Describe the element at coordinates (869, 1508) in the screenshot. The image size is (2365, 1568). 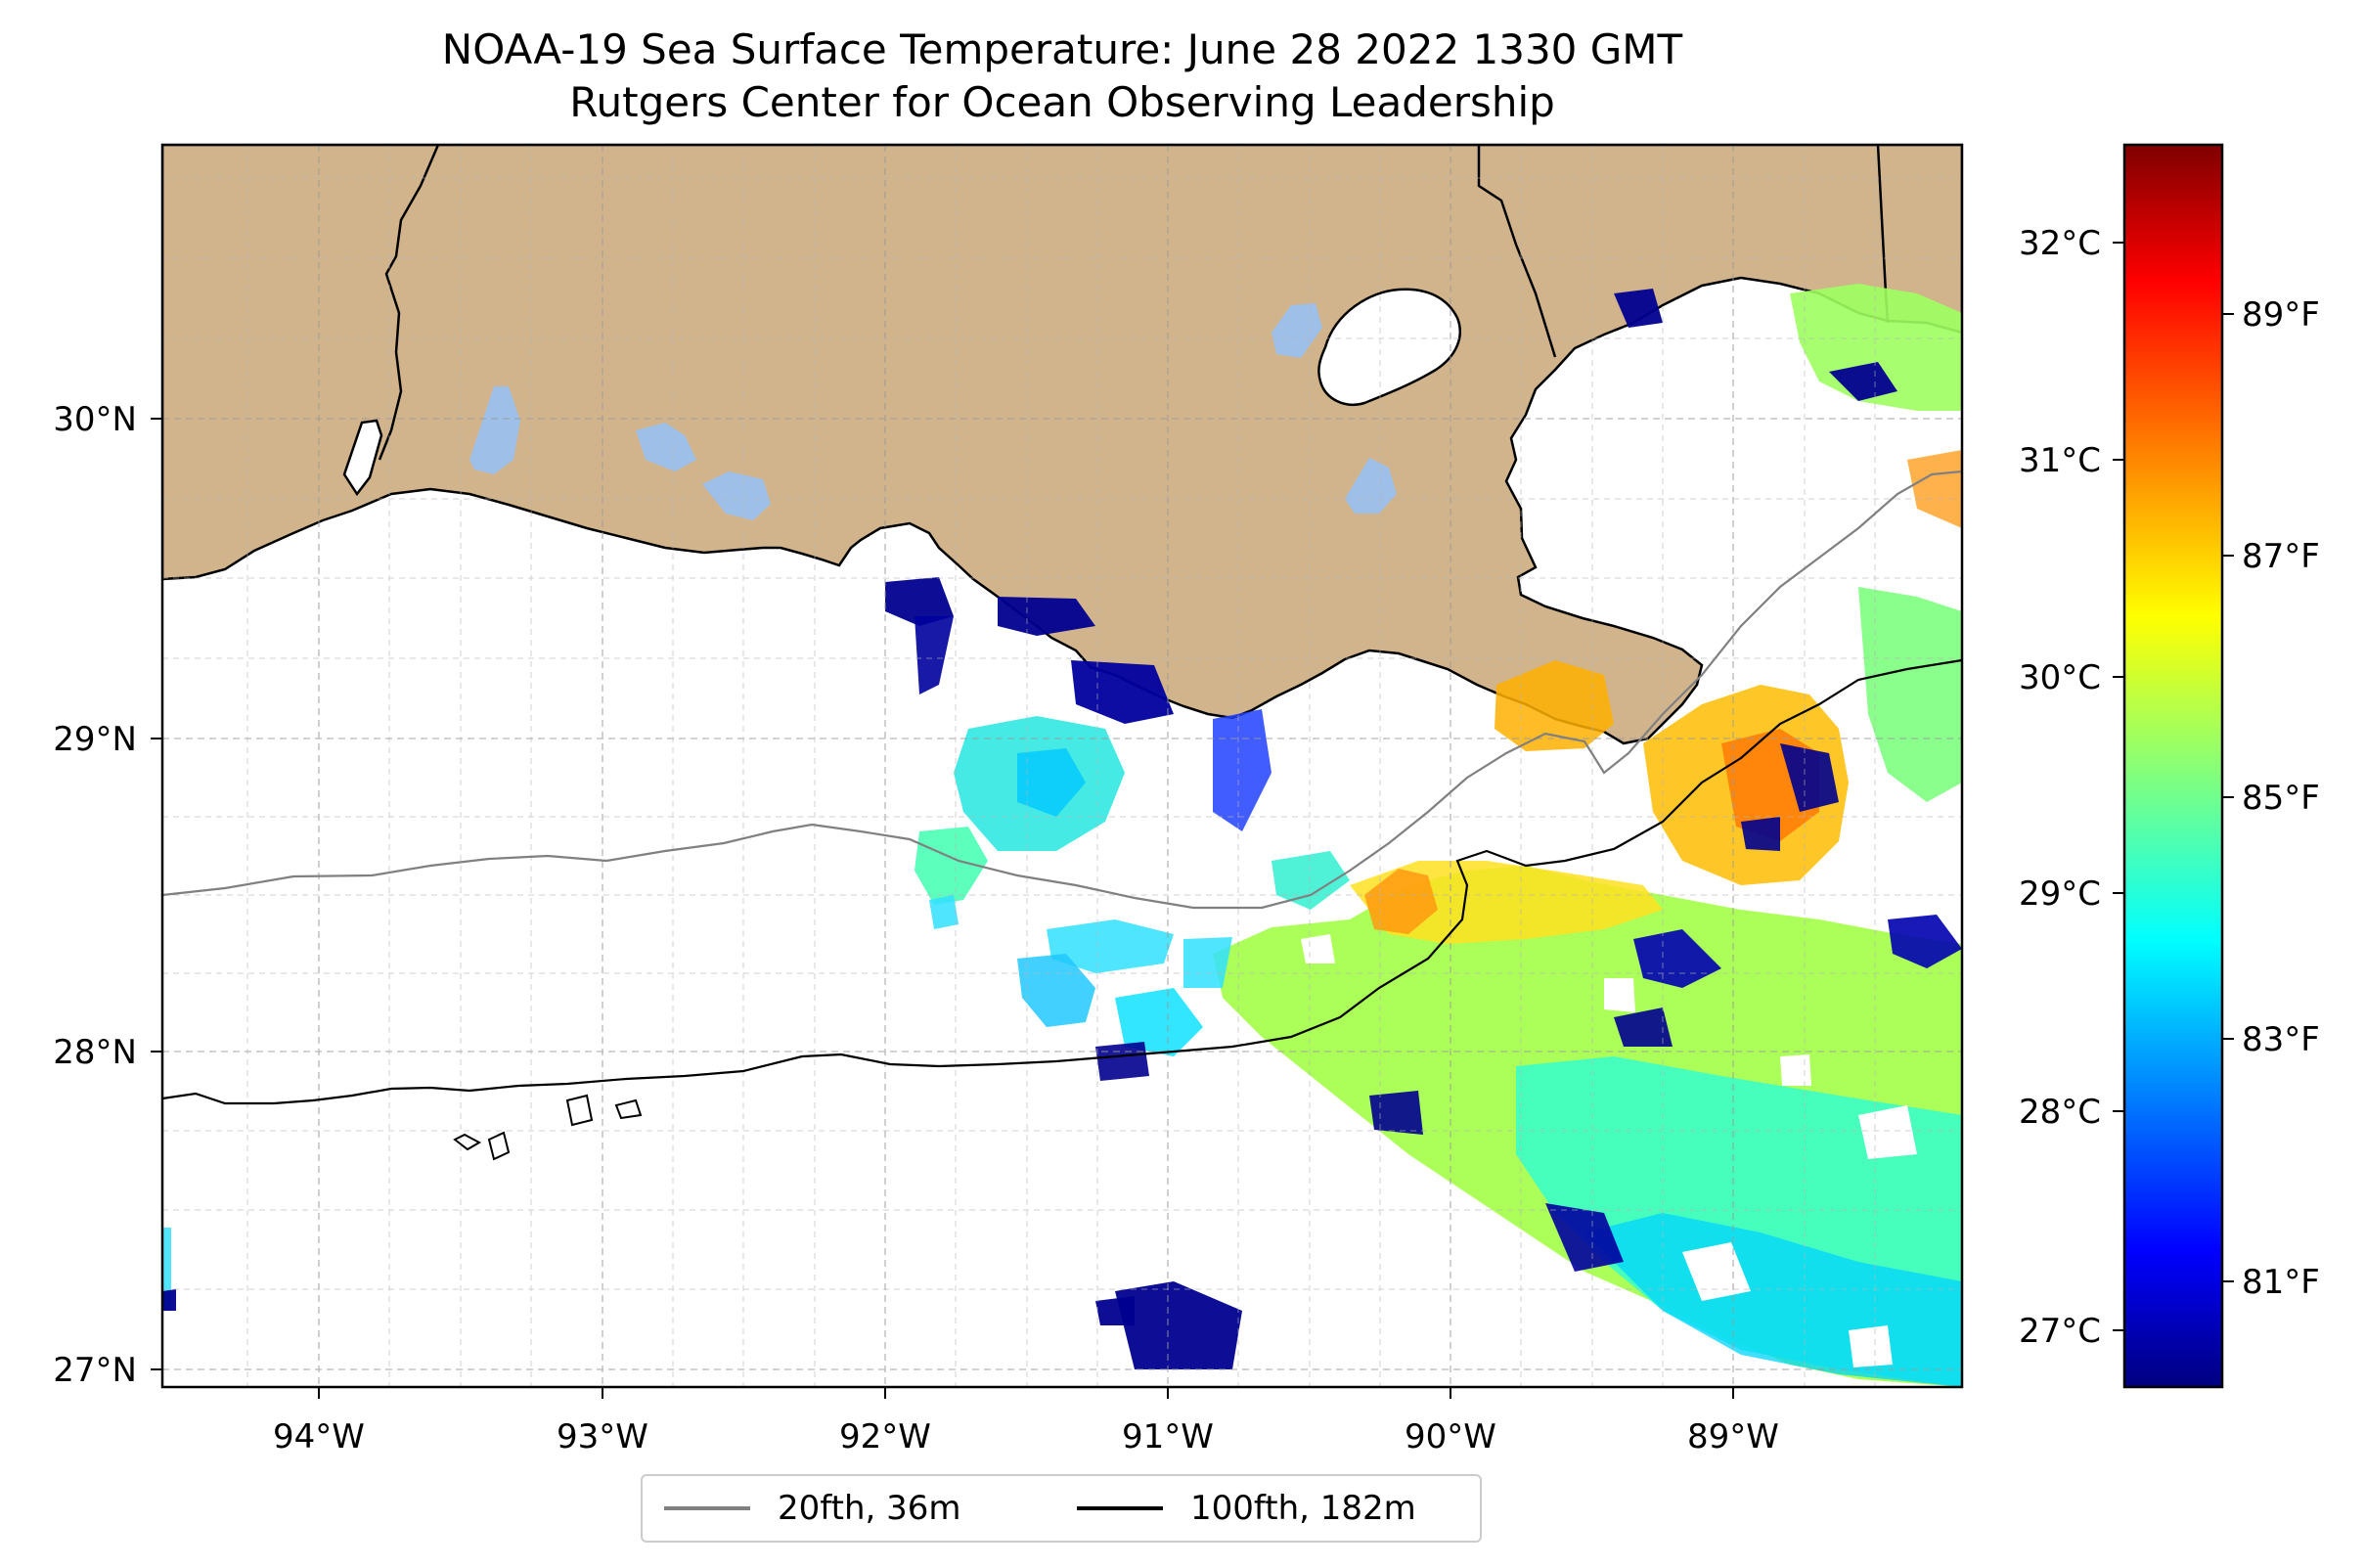
I see `legend-label: 20fth, 36m` at that location.